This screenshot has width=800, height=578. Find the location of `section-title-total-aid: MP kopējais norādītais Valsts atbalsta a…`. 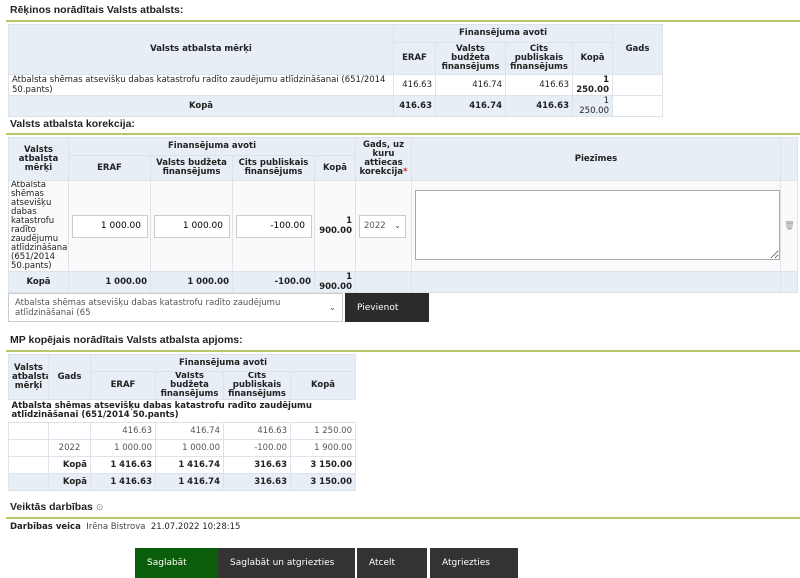

section-title-total-aid: MP kopējais norādītais Valsts atbalsta a… is located at coordinates (126, 340).